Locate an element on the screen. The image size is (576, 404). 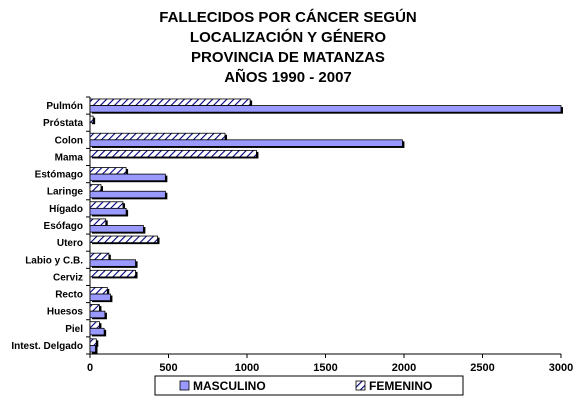
bar-shadow is located at coordinates (94, 121).